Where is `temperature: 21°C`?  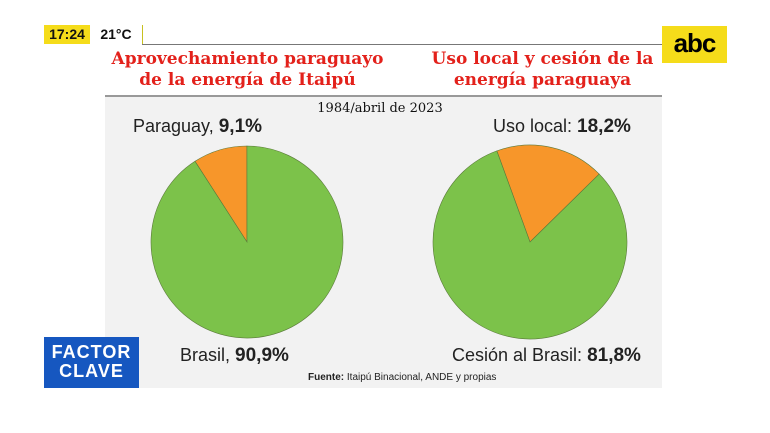 temperature: 21°C is located at coordinates (116, 34).